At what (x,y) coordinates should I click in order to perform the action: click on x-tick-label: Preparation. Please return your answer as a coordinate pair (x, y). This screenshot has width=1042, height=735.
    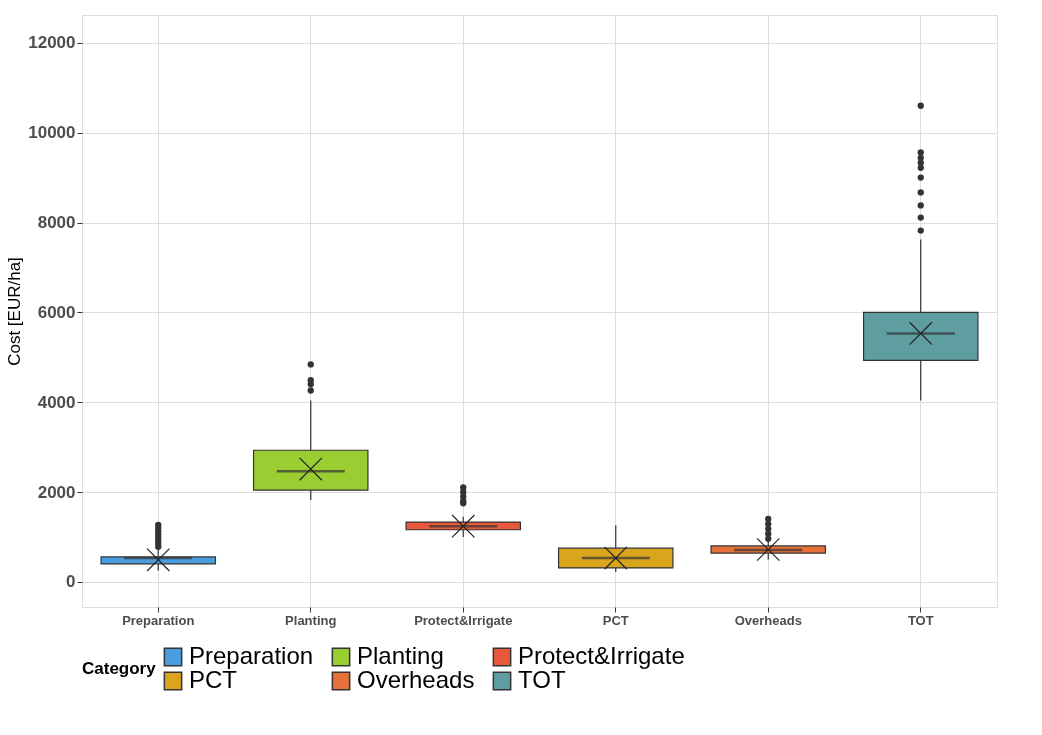
    Looking at the image, I should click on (158, 620).